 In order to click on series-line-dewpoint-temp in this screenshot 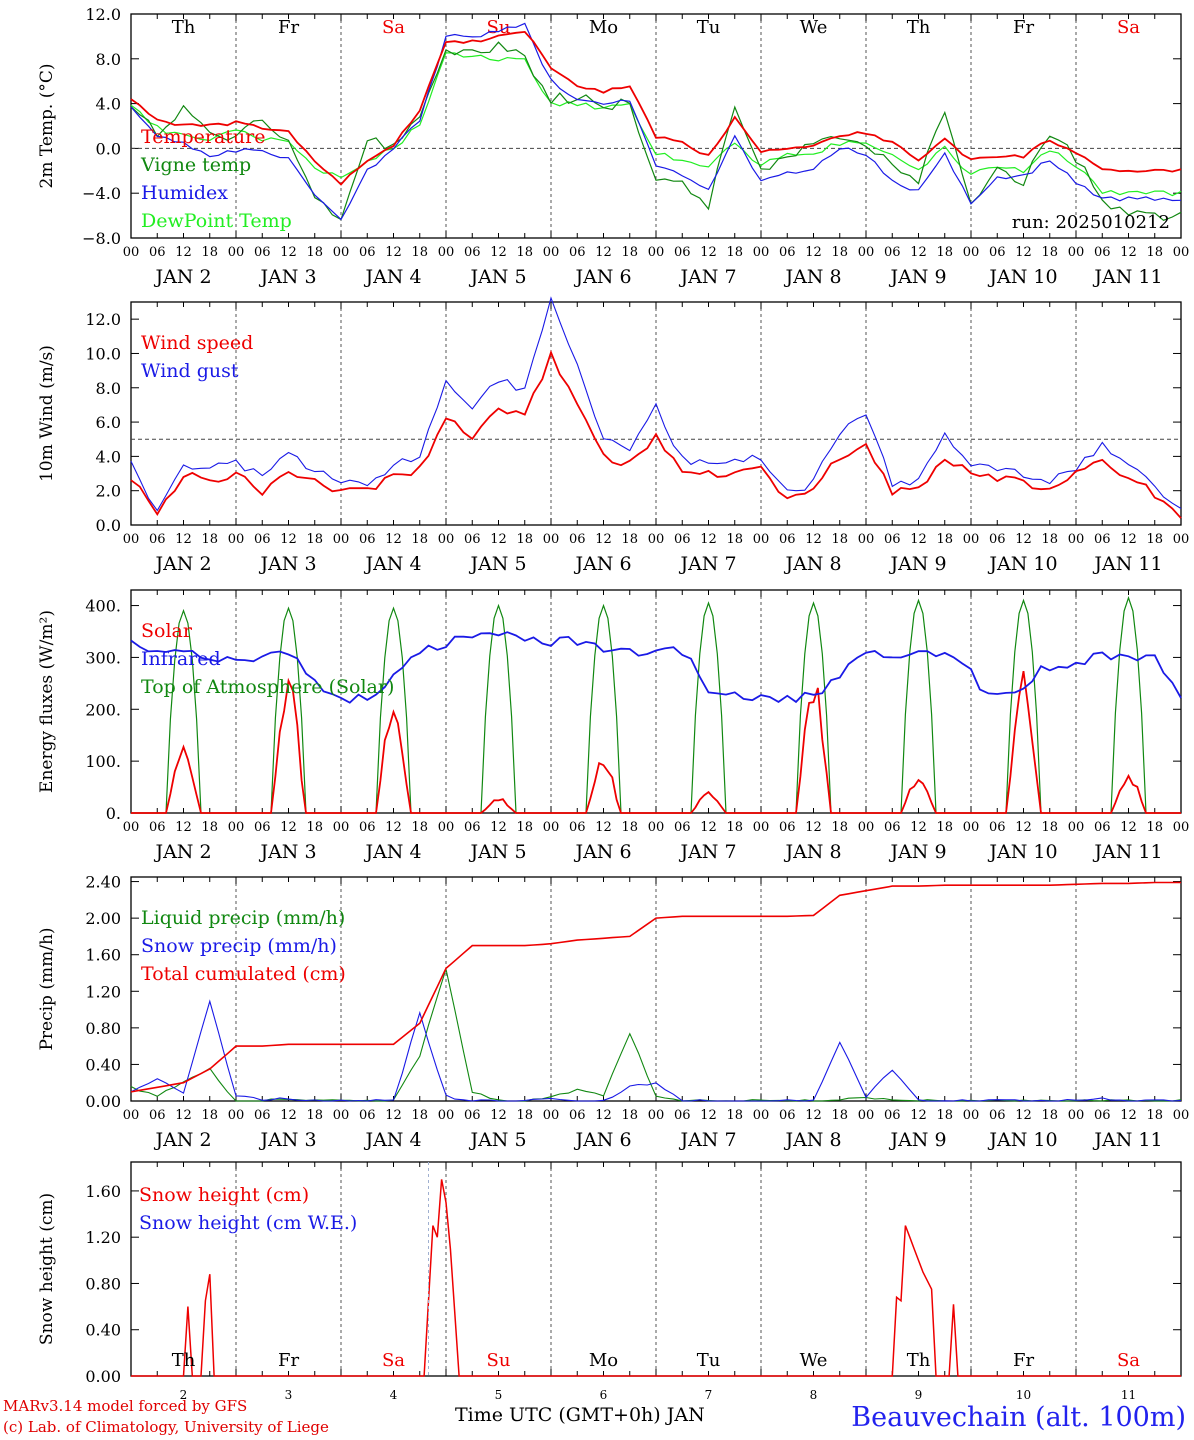, I will do `click(656, 124)`.